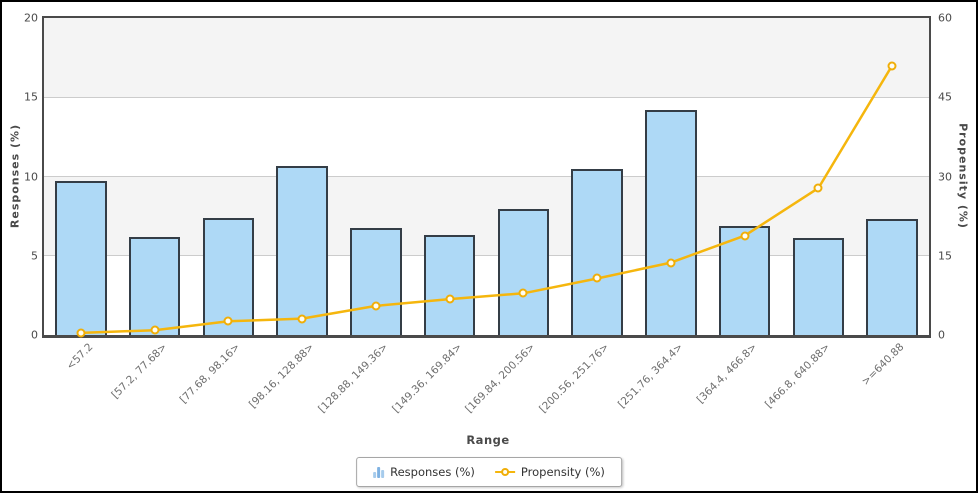 Image resolution: width=978 pixels, height=493 pixels. I want to click on y-axis-tick-left: 5, so click(34, 256).